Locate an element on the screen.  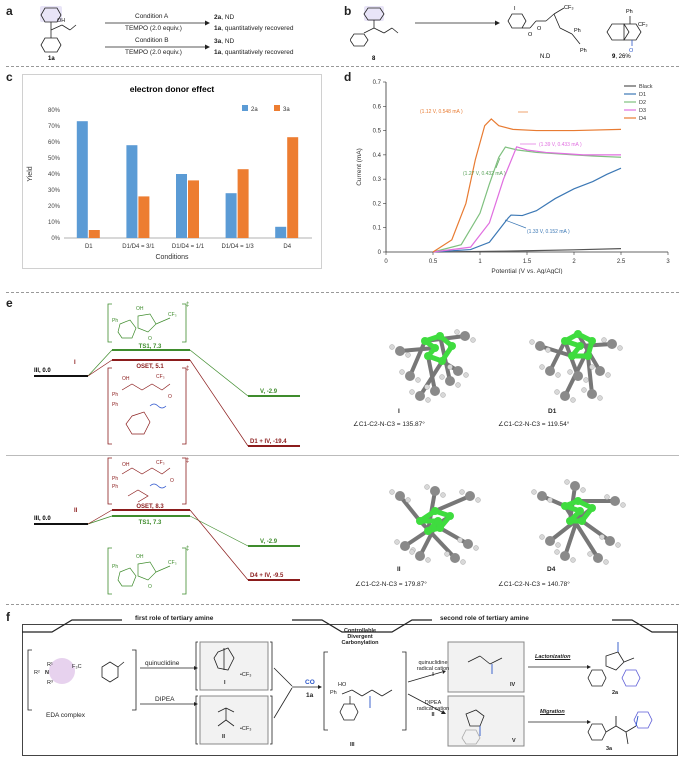
ester-o-label: O is located at coordinates (530, 35).